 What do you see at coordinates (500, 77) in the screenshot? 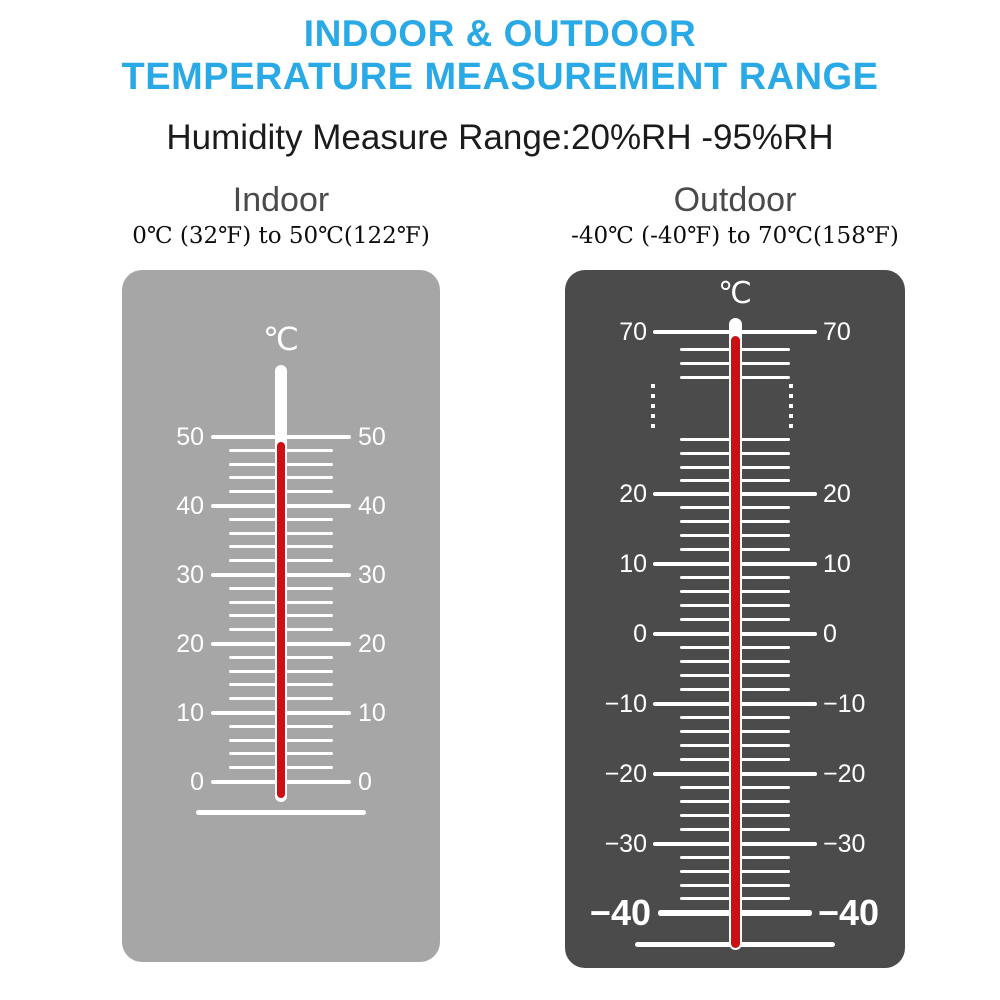
I see `title-line-2: TEMPERATURE MEASUREMENT RANGE` at bounding box center [500, 77].